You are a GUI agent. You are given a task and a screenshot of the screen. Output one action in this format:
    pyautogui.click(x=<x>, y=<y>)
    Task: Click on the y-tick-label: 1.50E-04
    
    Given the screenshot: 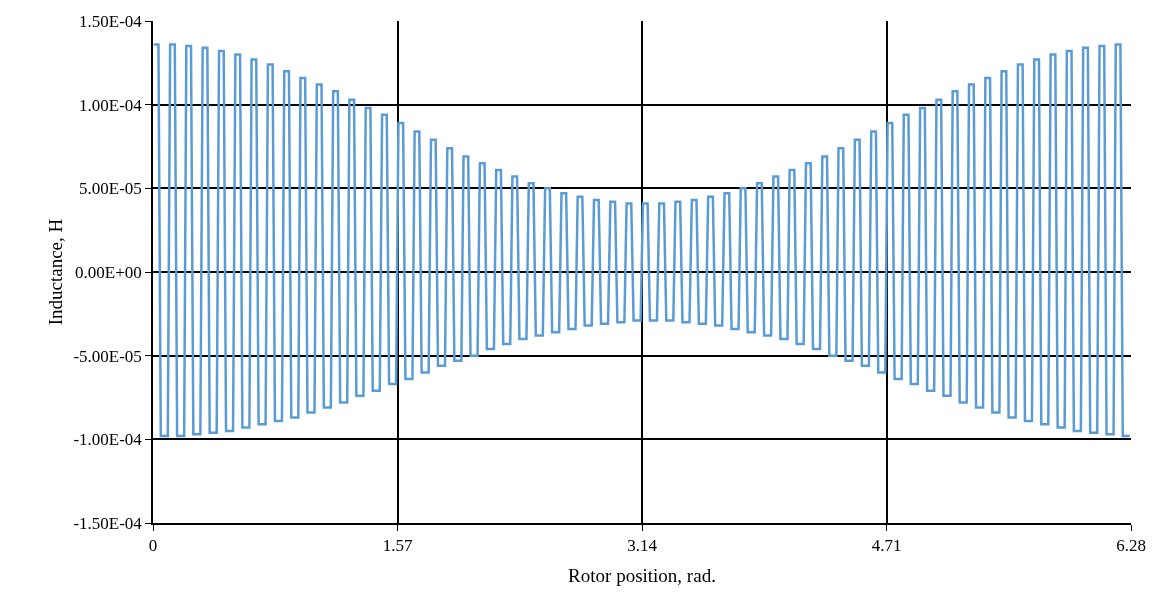 What is the action you would take?
    pyautogui.click(x=111, y=21)
    